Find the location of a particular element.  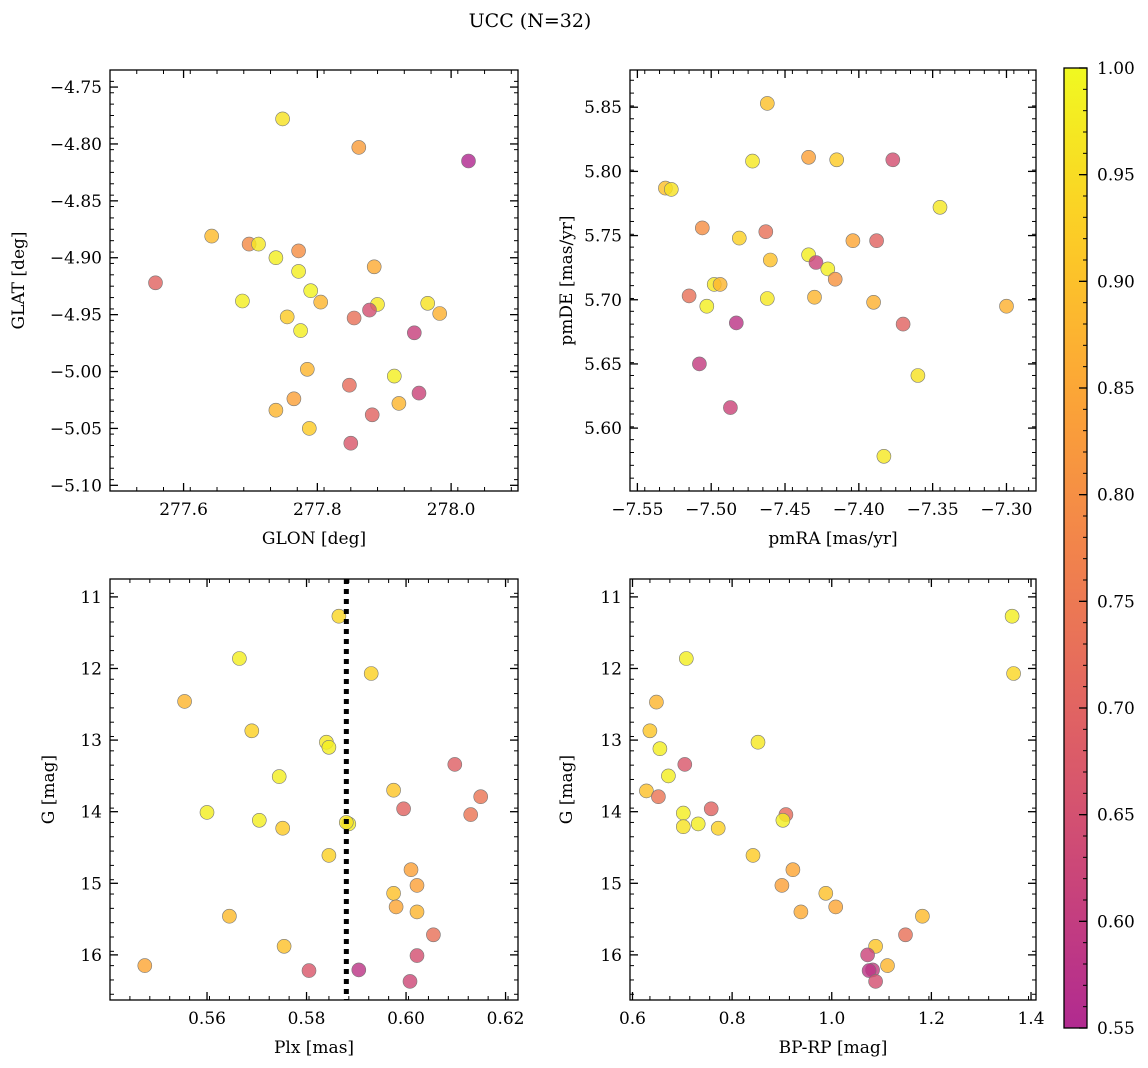

y-tick-label: −5.05 is located at coordinates (76, 429).